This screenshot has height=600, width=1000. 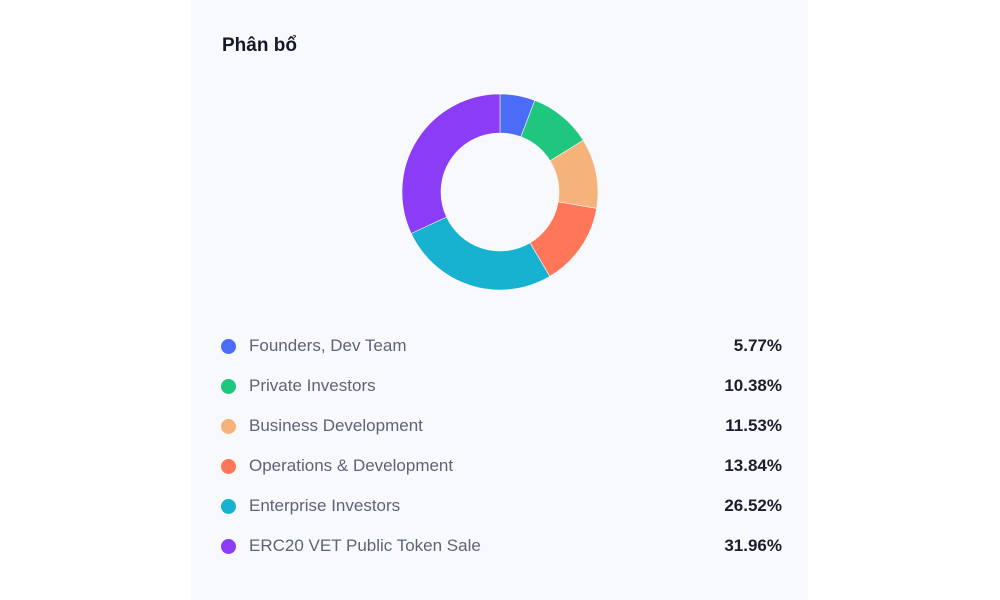 I want to click on legend-item: Private Investors 10.38%, so click(x=501, y=386).